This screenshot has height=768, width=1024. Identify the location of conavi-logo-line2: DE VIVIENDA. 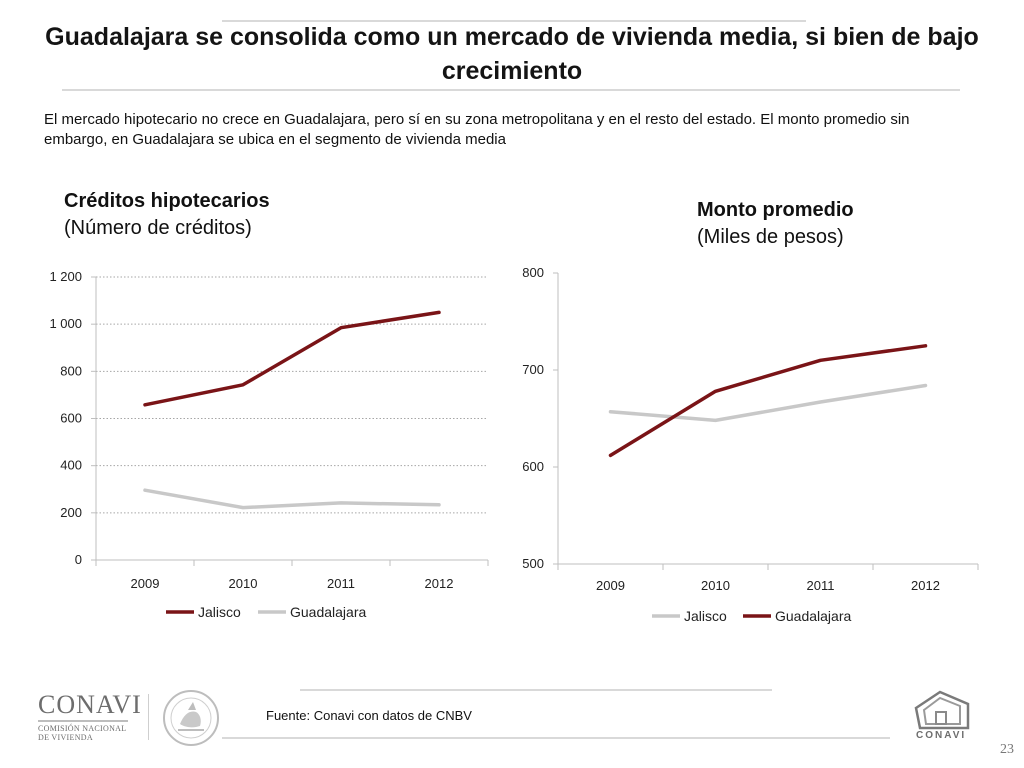
(65, 737).